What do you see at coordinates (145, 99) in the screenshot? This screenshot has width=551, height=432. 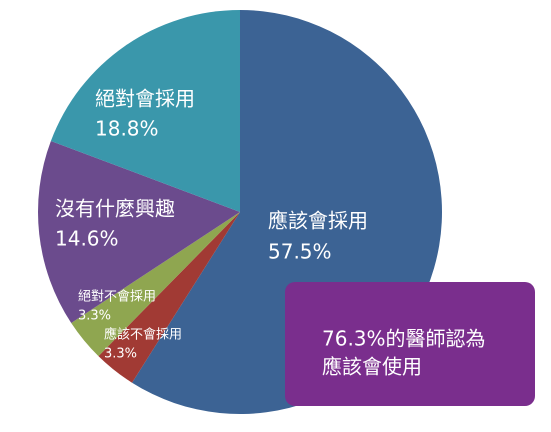 I see `slice-name: 絕對會採用` at bounding box center [145, 99].